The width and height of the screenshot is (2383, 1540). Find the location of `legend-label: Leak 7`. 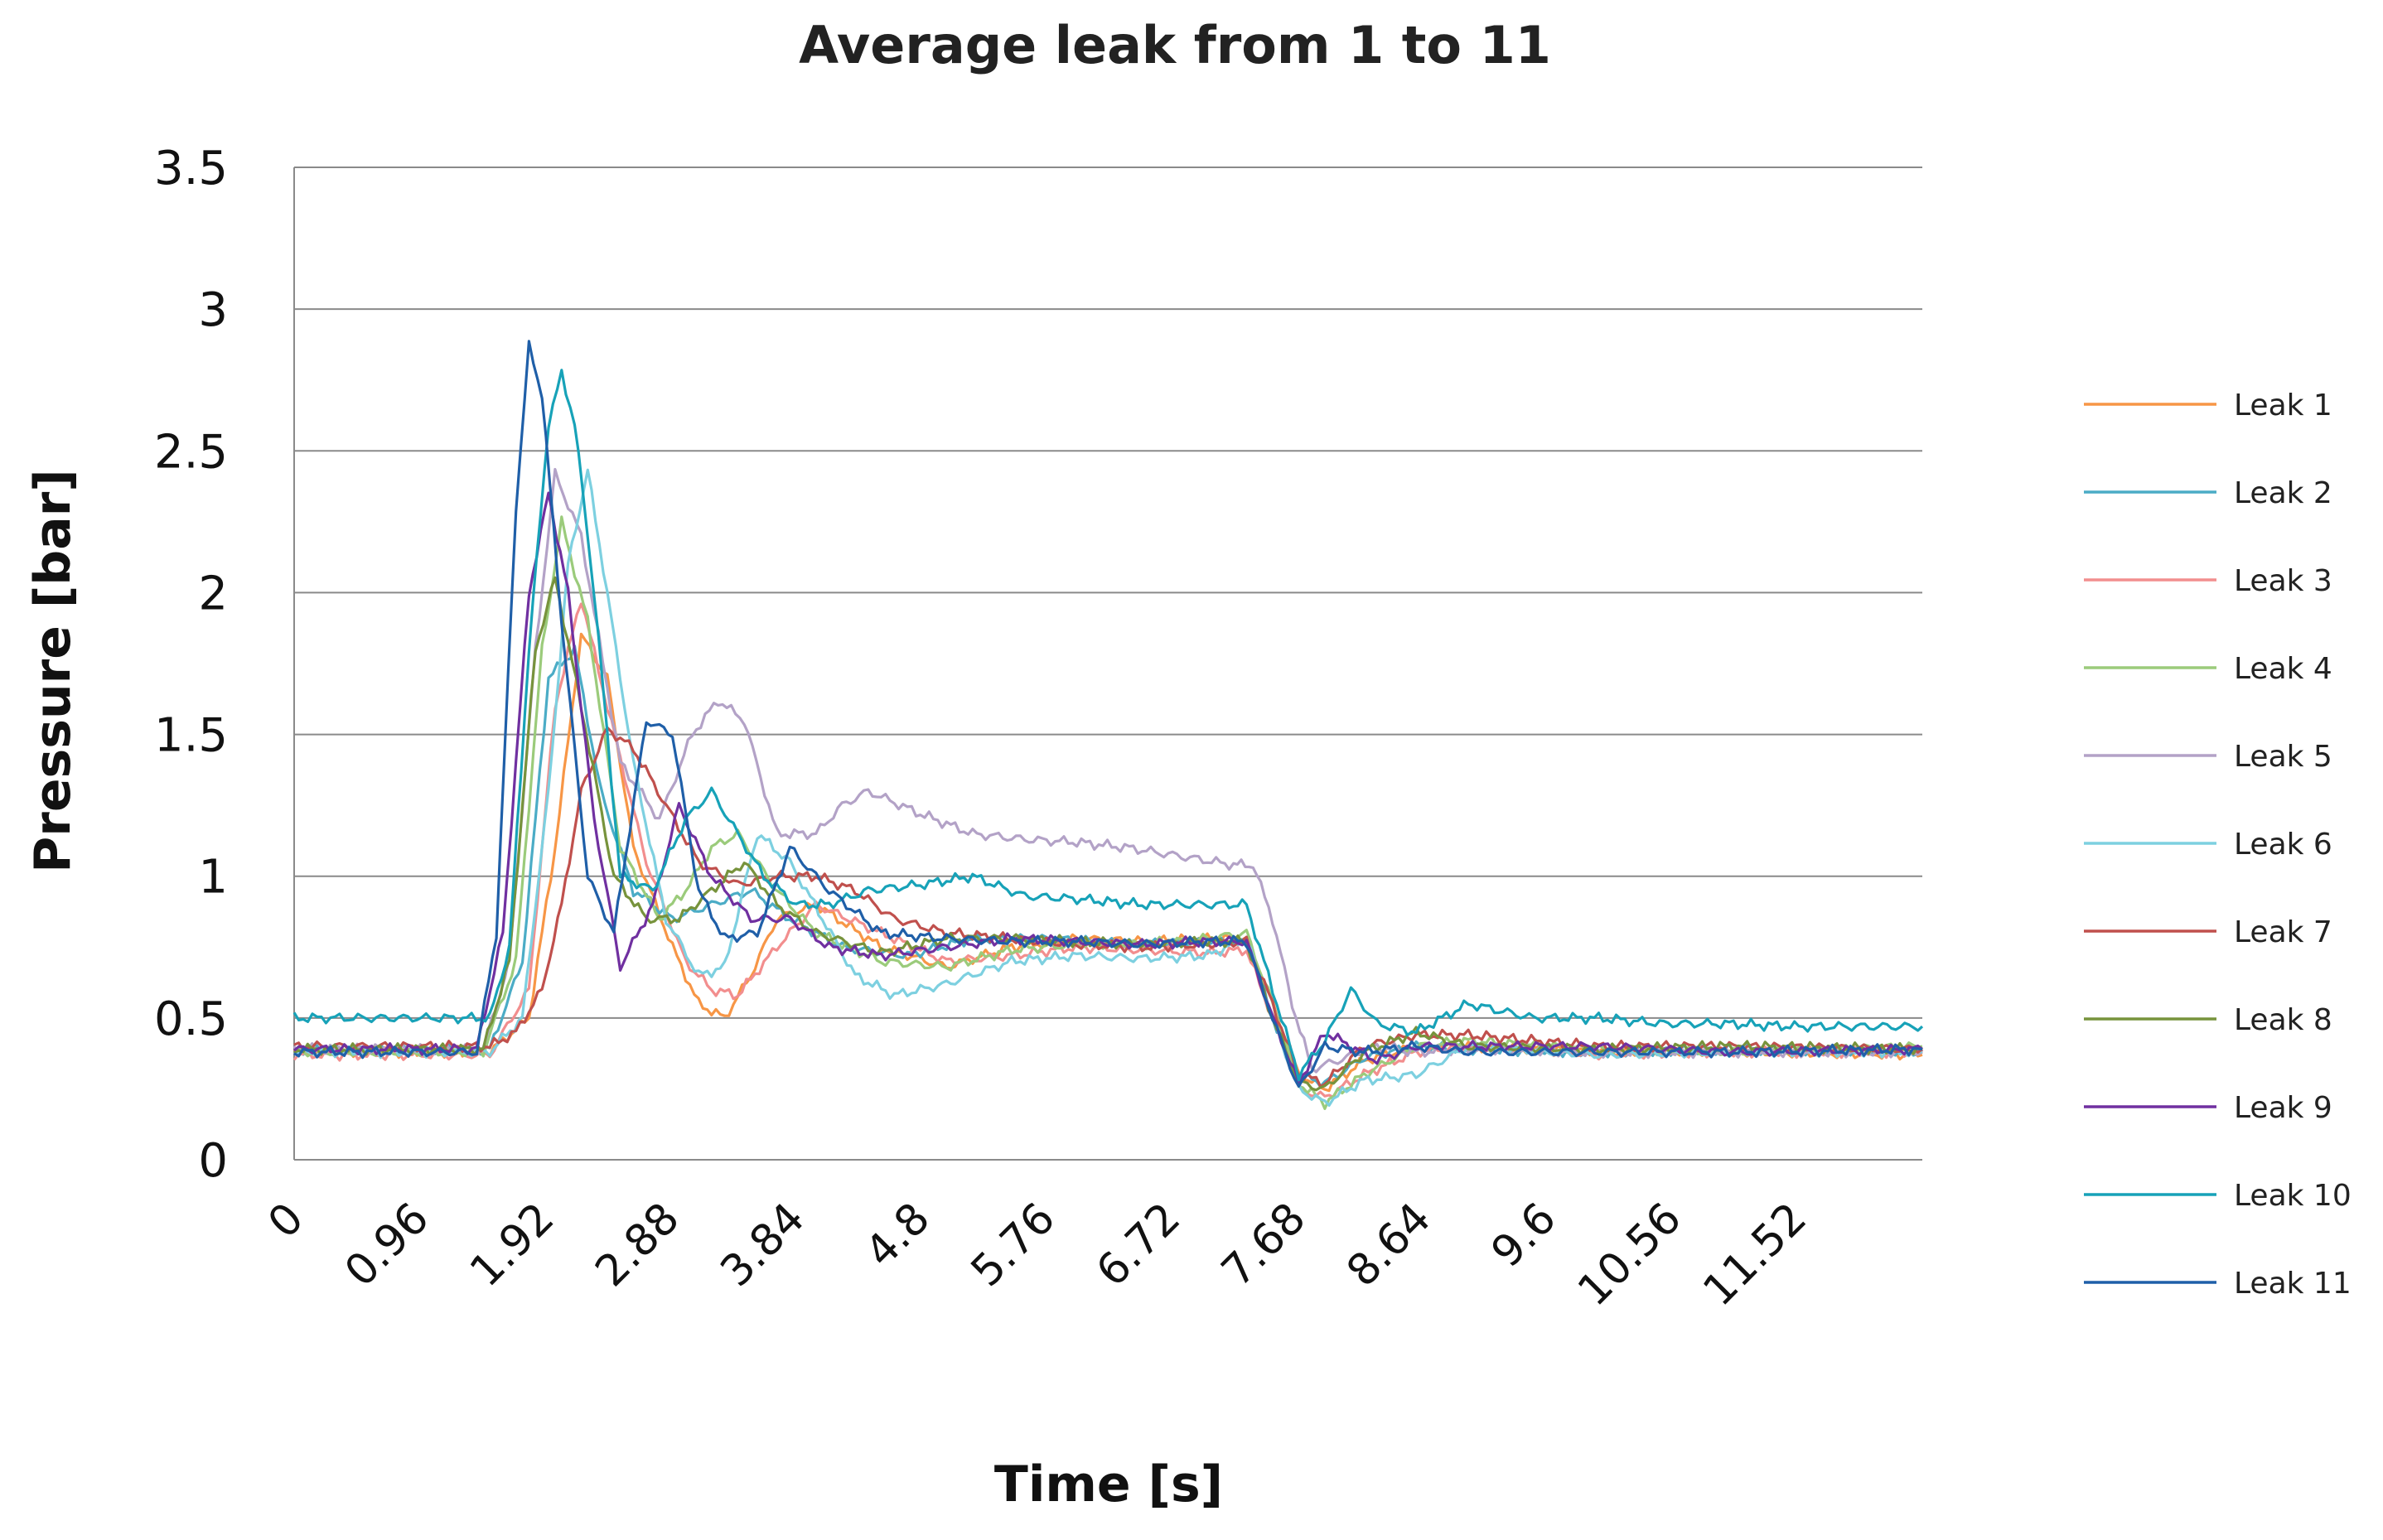

legend-label: Leak 7 is located at coordinates (2283, 932).